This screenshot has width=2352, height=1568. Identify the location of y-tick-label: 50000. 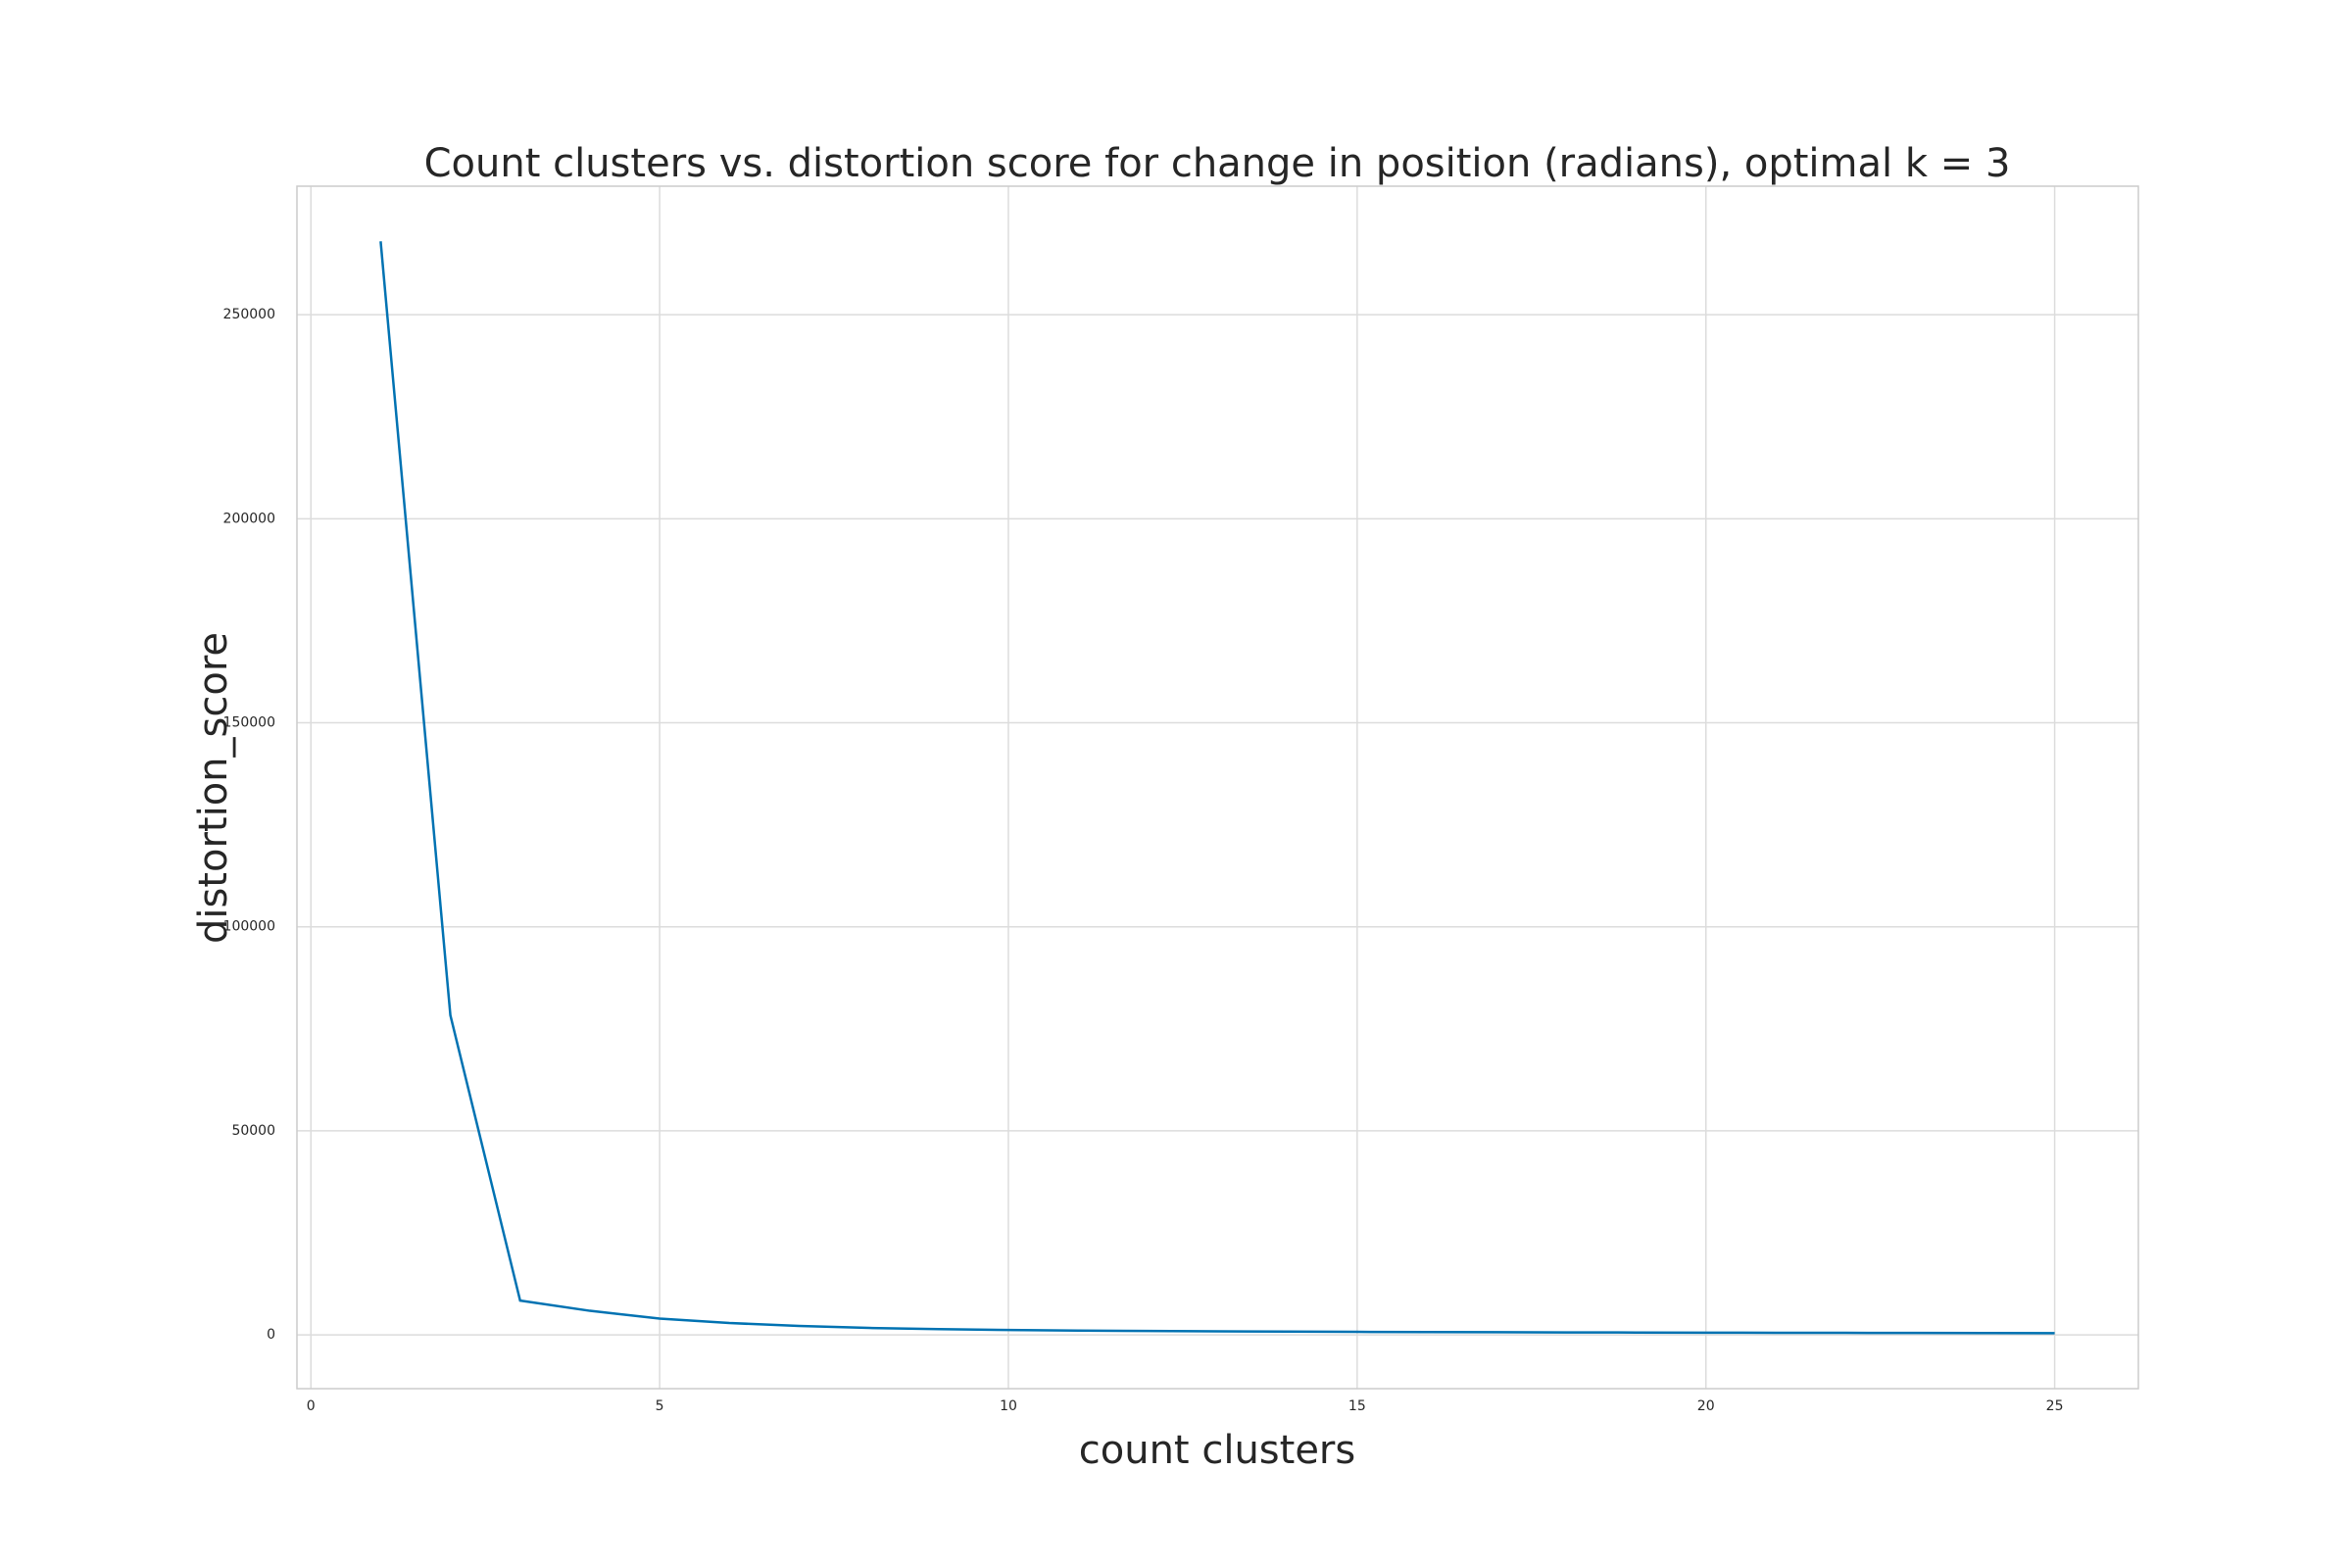
(253, 1131).